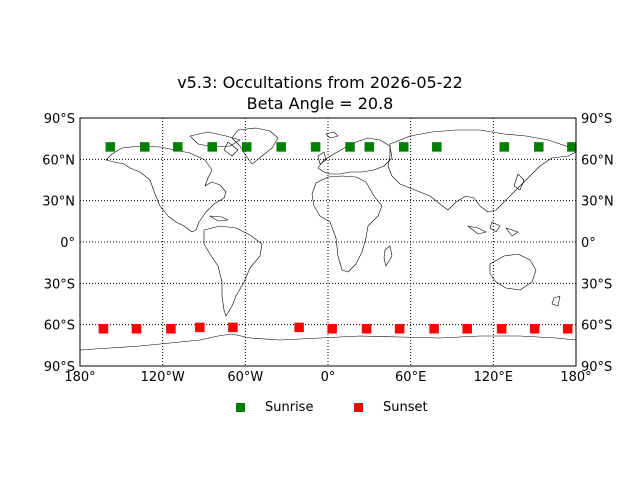 Image resolution: width=640 pixels, height=480 pixels. Describe the element at coordinates (289, 407) in the screenshot. I see `legend-sunrise-label: Sunrise` at that location.